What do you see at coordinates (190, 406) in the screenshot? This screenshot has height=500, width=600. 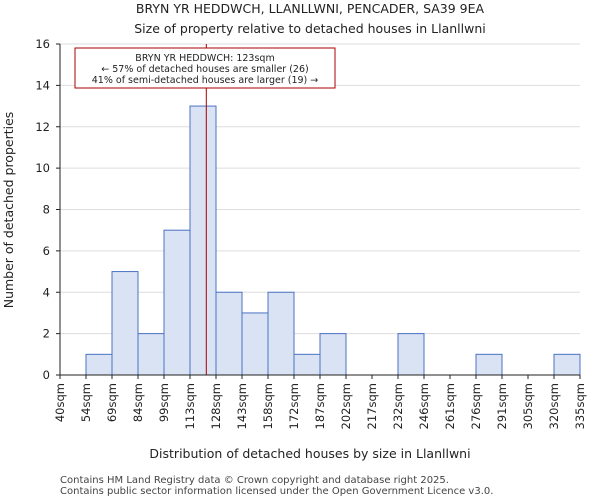 I see `x-tick-label-113sqm: 113sqm` at bounding box center [190, 406].